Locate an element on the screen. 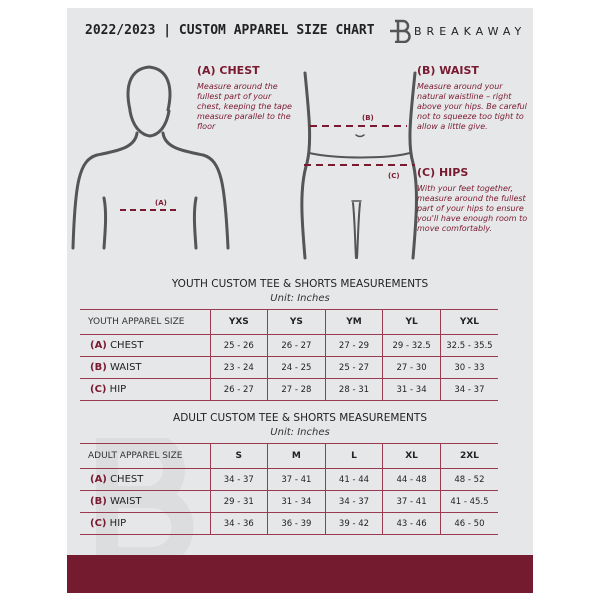 This screenshot has width=600, height=600. size-header: YL is located at coordinates (411, 322).